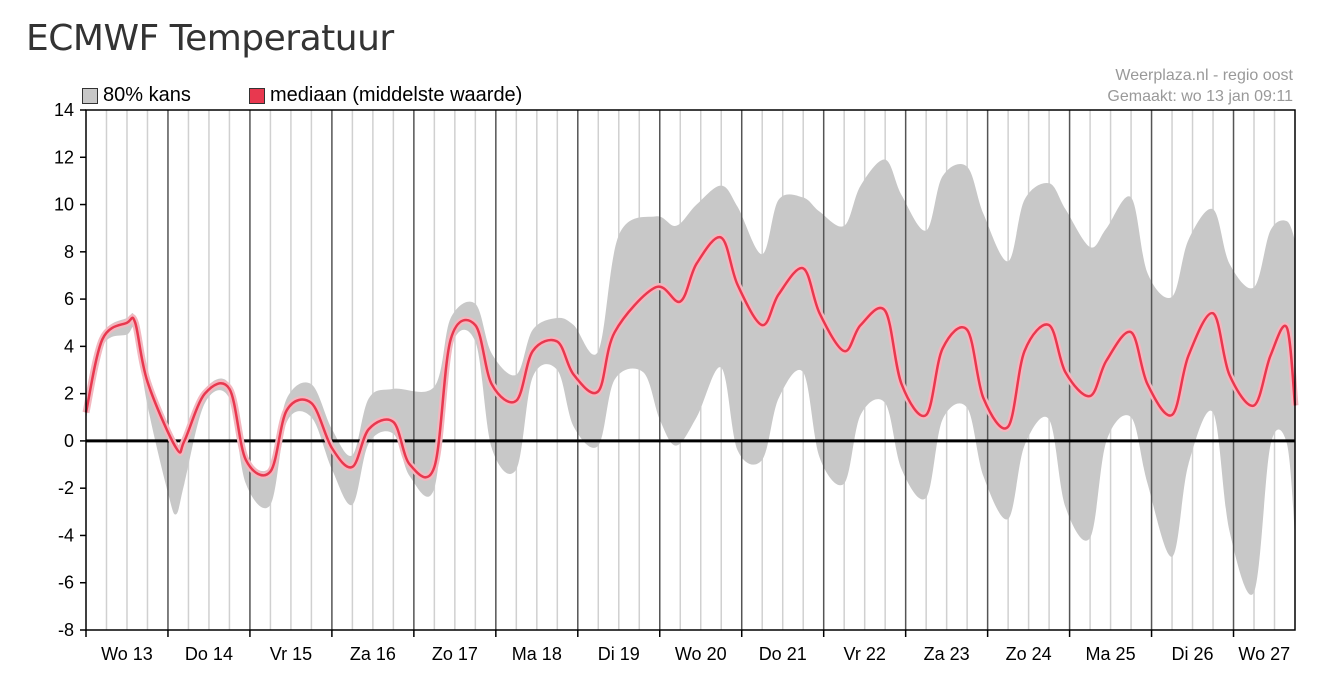 This screenshot has height=692, width=1339. Describe the element at coordinates (1264, 654) in the screenshot. I see `x-day-label: Wo 27` at that location.